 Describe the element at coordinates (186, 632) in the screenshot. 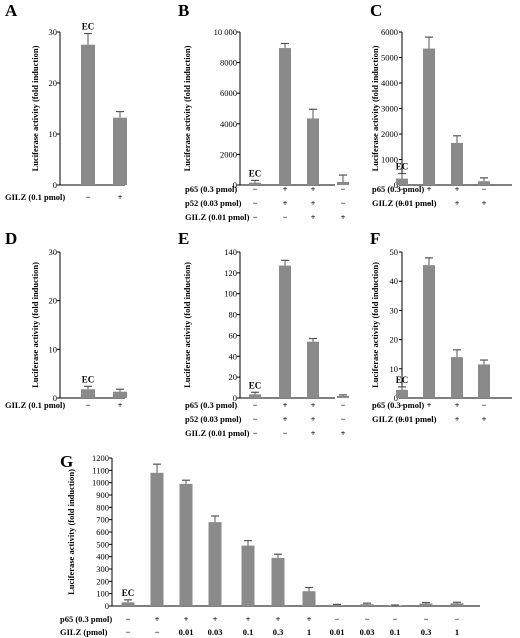

I see `condition-sign: 0.01` at that location.